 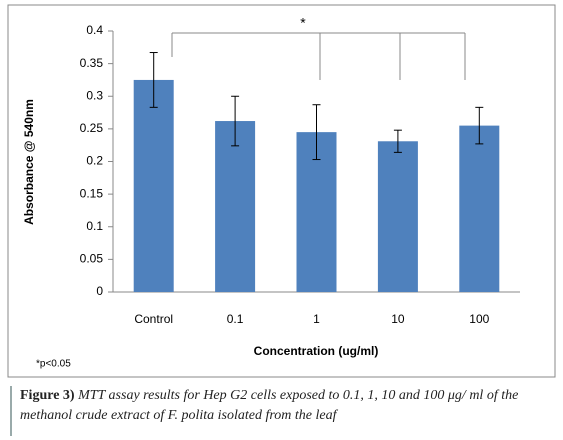 What do you see at coordinates (92, 128) in the screenshot?
I see `y-tick-label: 0.25` at bounding box center [92, 128].